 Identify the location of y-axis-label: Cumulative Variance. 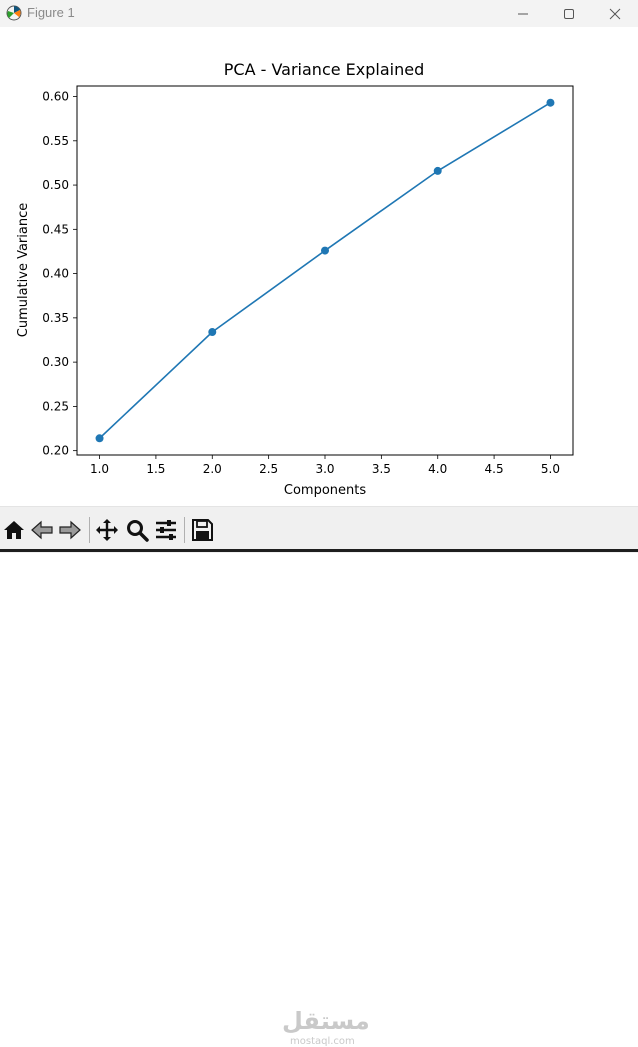
(23, 270).